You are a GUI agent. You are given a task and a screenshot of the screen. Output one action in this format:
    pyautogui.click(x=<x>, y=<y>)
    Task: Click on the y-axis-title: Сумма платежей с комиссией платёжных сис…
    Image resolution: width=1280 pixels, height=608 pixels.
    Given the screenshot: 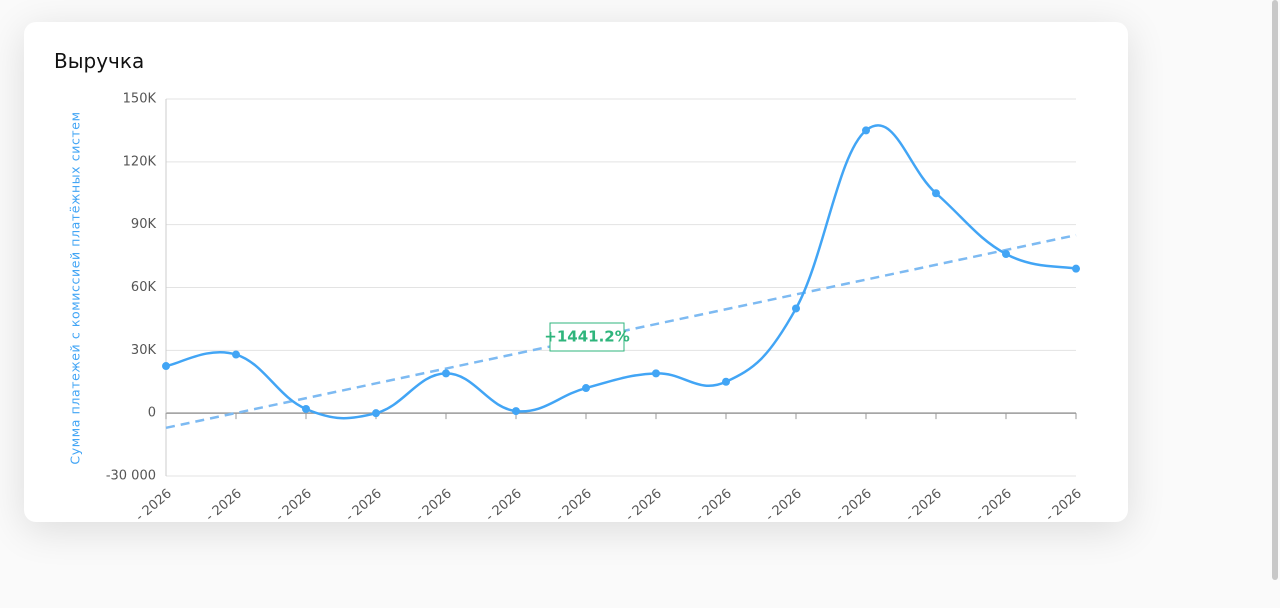 What is the action you would take?
    pyautogui.click(x=75, y=287)
    